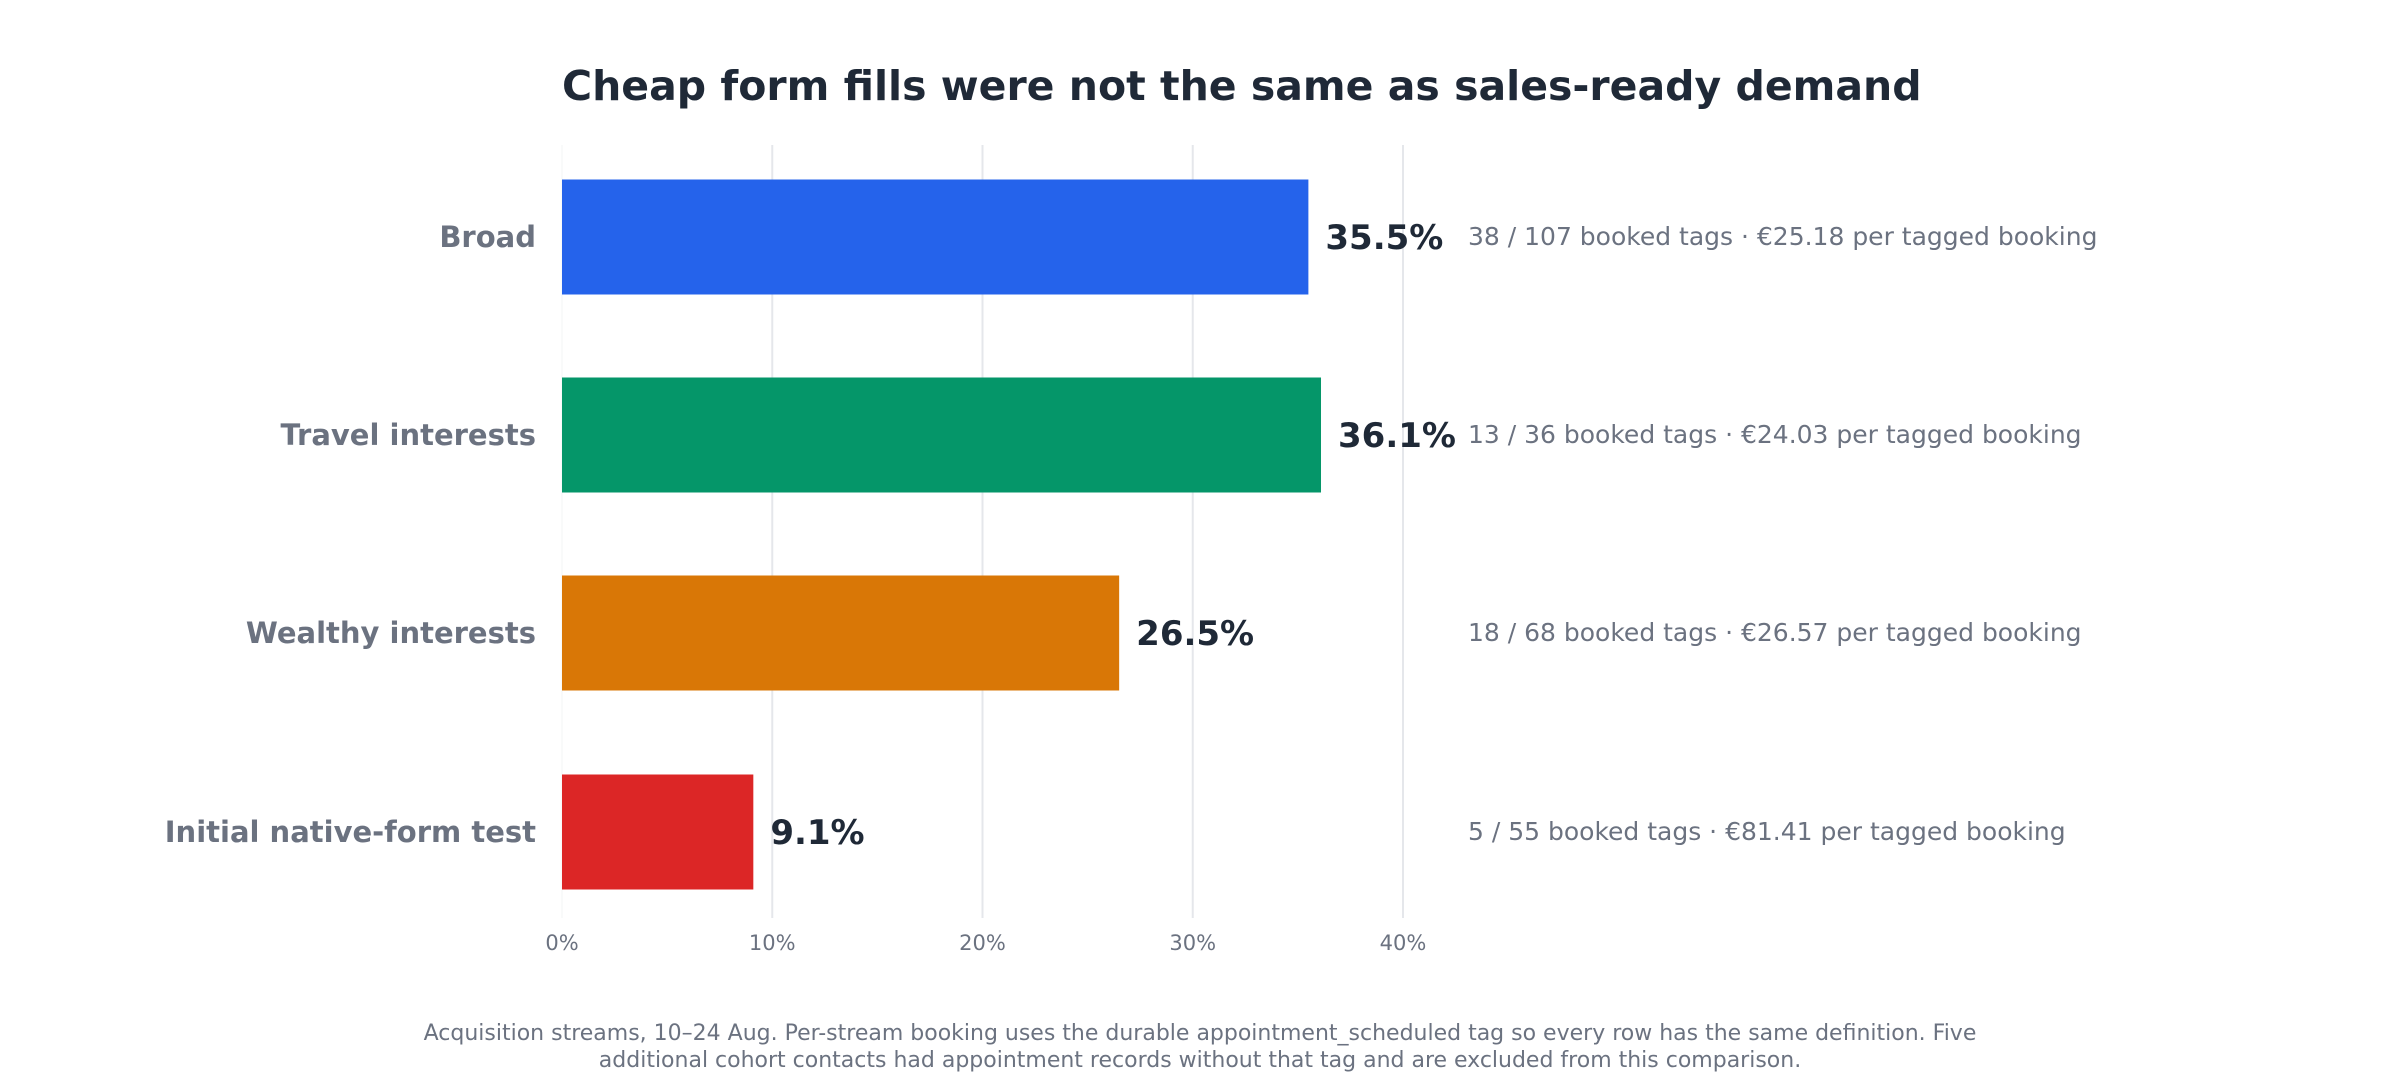 The width and height of the screenshot is (2400, 1088). I want to click on category-label: Travel interests, so click(408, 435).